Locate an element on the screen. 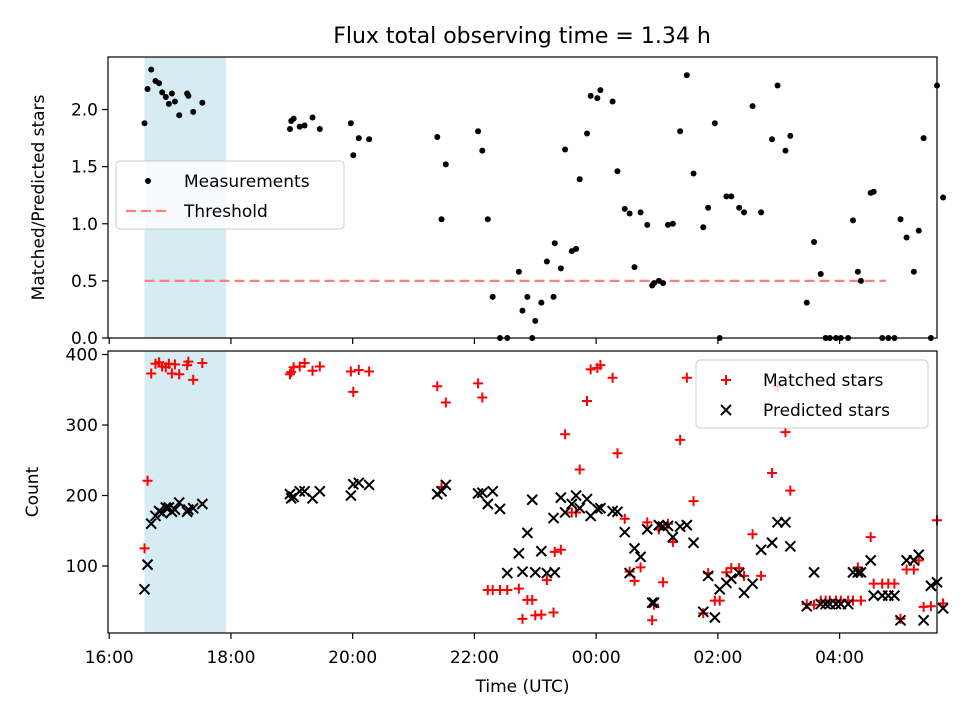  legend-frame is located at coordinates (812, 394).